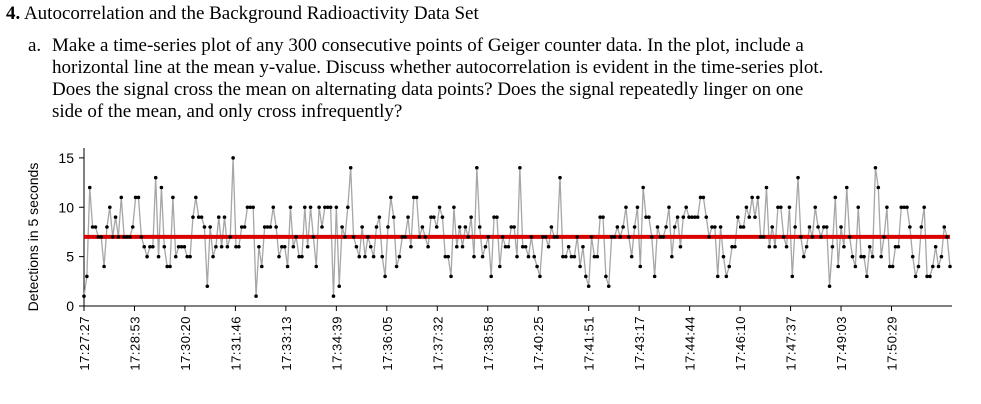 The image size is (981, 404). I want to click on x-tick-label: 17:28:53, so click(134, 343).